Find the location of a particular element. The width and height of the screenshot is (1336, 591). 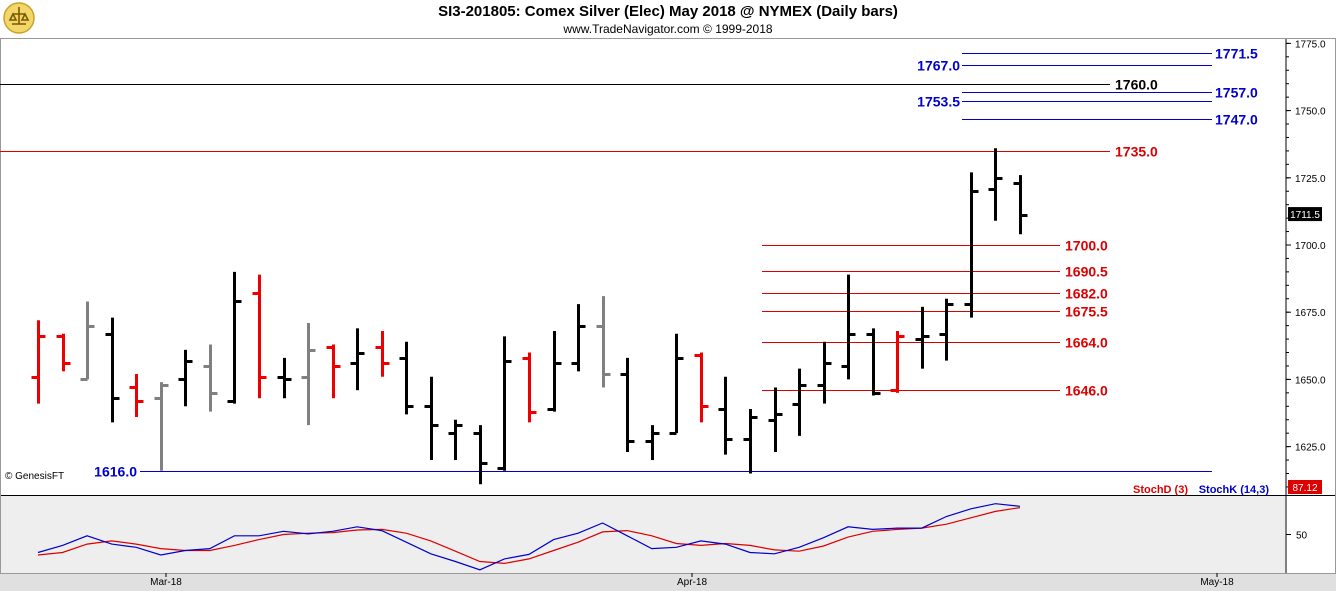

price-tick-label: 1725.0 is located at coordinates (1310, 179).